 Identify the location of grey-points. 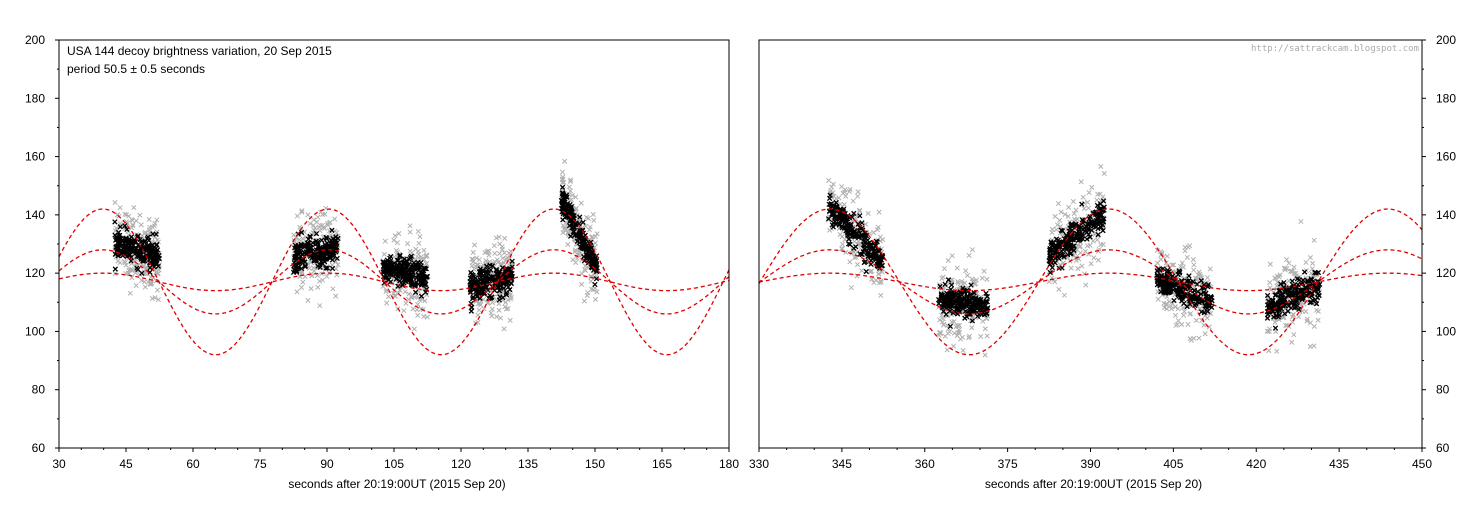
(1073, 260).